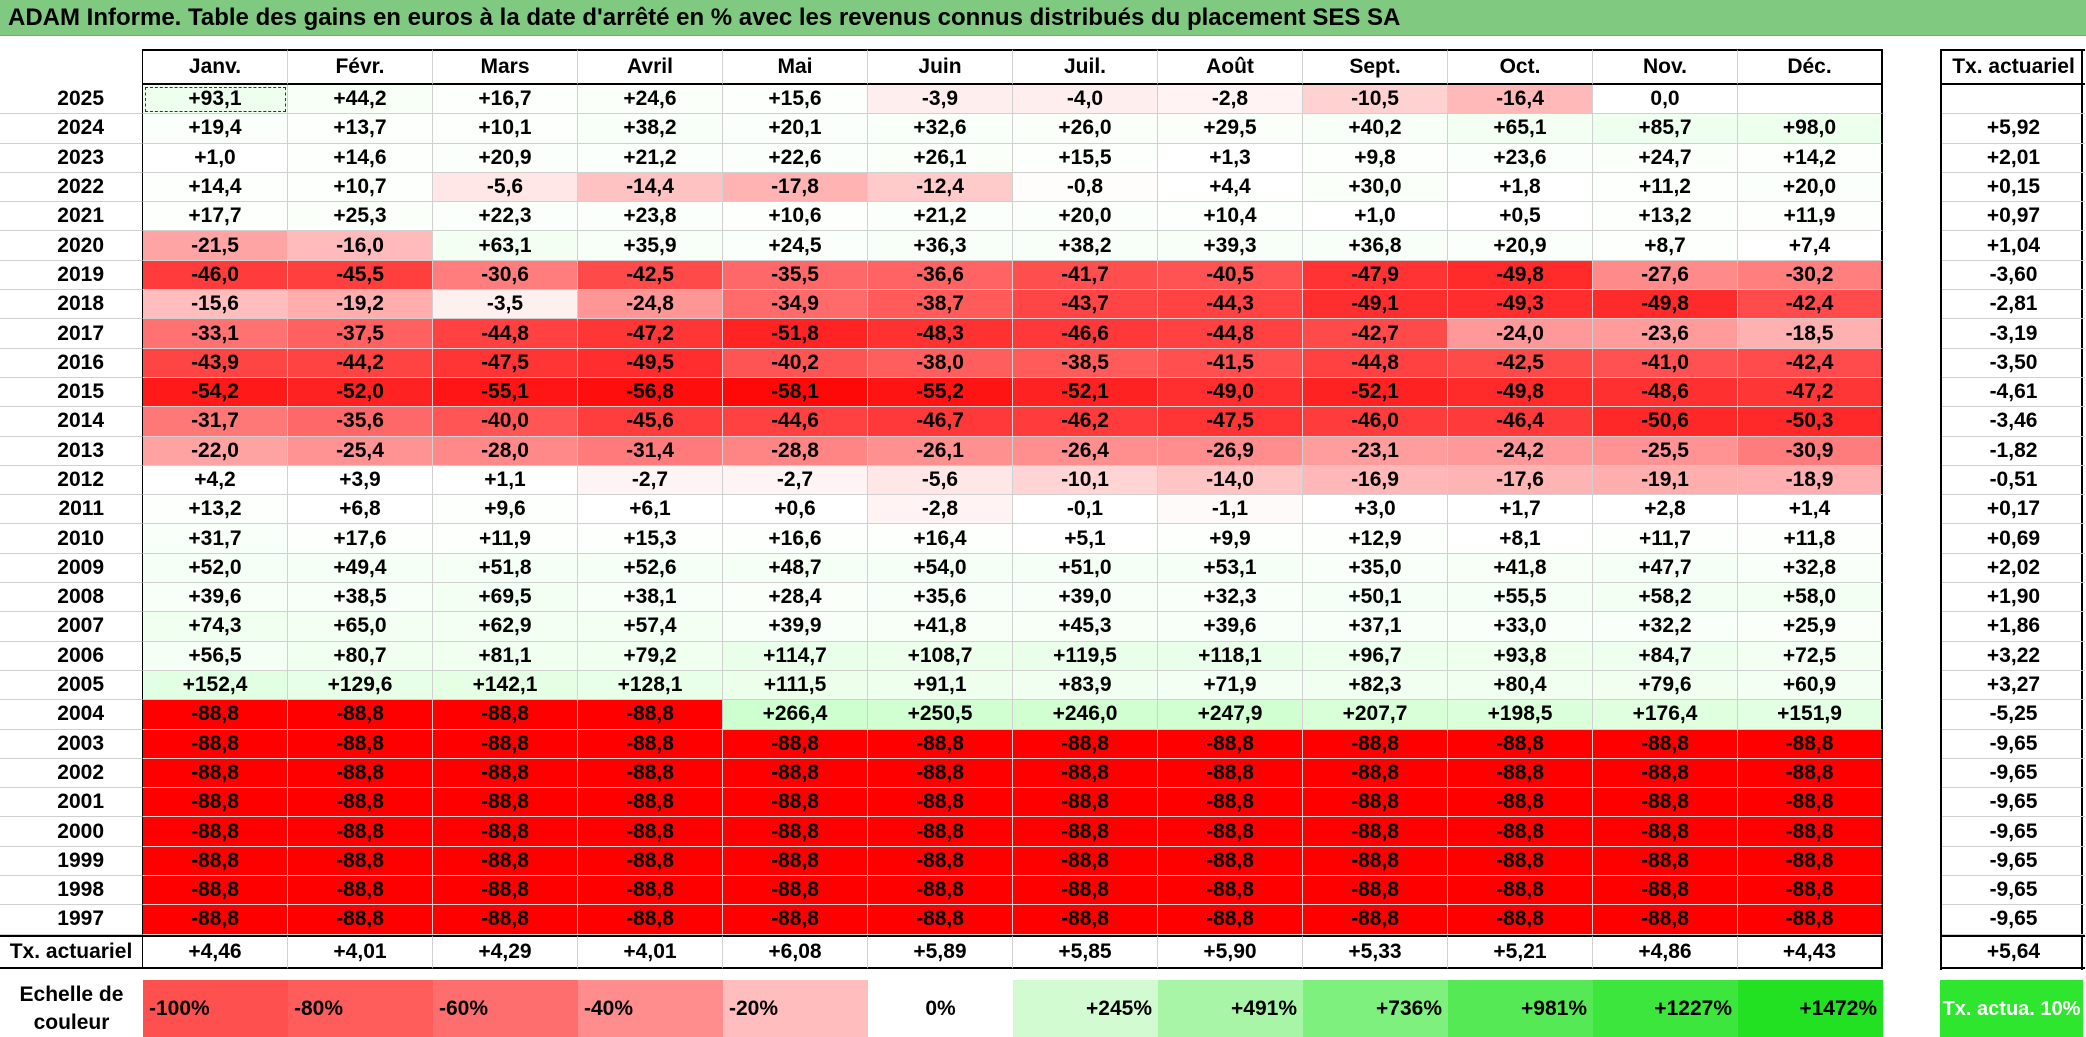  Describe the element at coordinates (1230, 598) in the screenshot. I see `table-cell: +32,3` at that location.